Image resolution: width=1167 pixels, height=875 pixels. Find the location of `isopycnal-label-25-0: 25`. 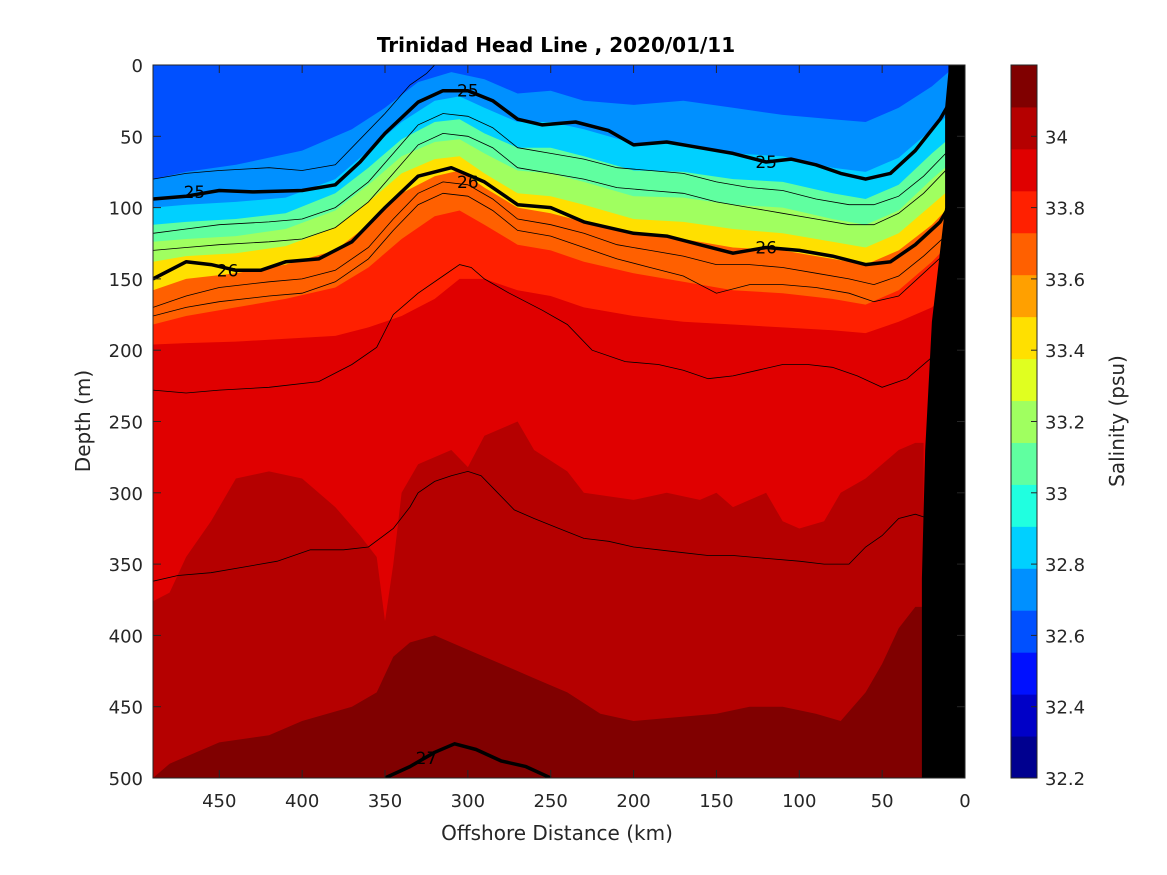

isopycnal-label-25-0: 25 is located at coordinates (195, 193).